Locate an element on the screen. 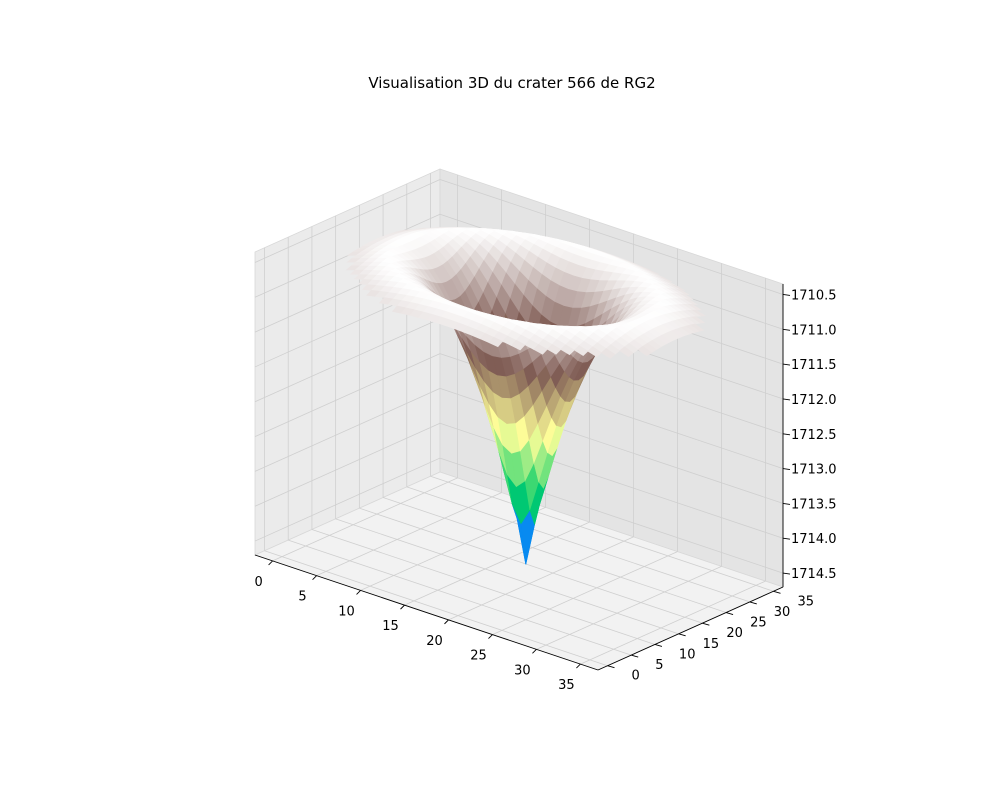 The height and width of the screenshot is (800, 1000). y-tick-label: 5 is located at coordinates (659, 665).